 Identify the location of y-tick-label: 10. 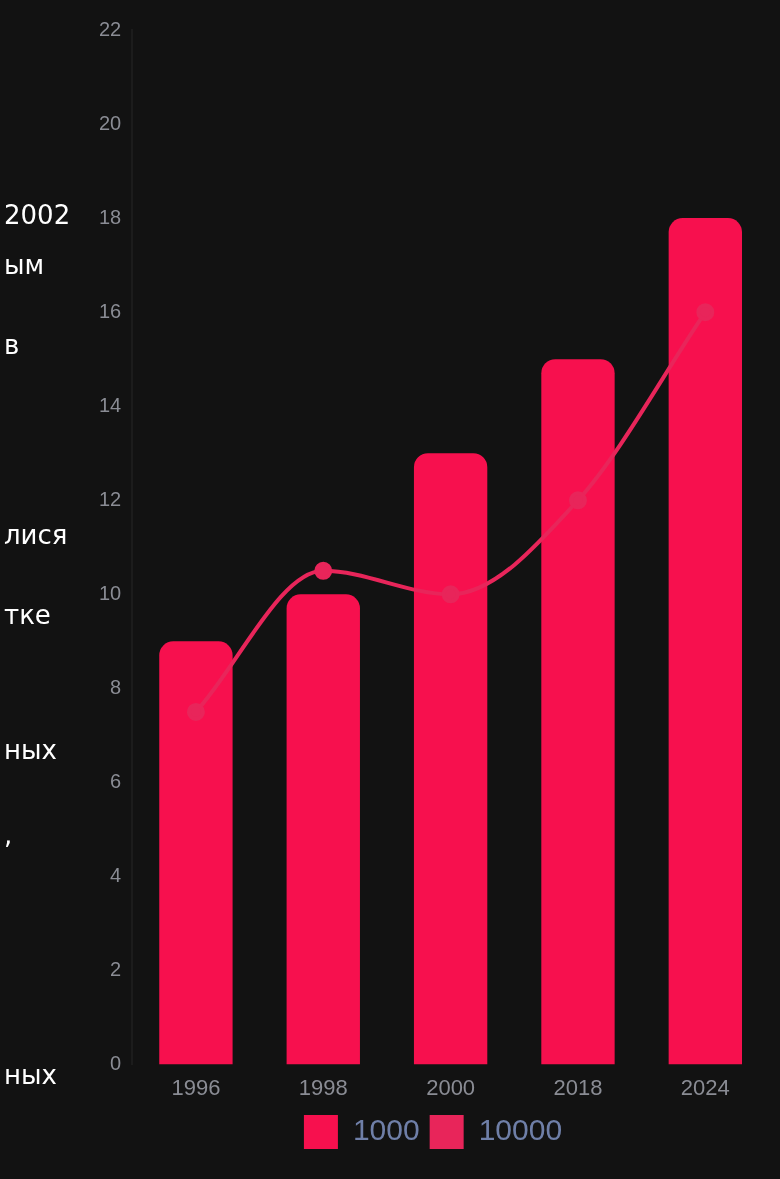
(110, 592).